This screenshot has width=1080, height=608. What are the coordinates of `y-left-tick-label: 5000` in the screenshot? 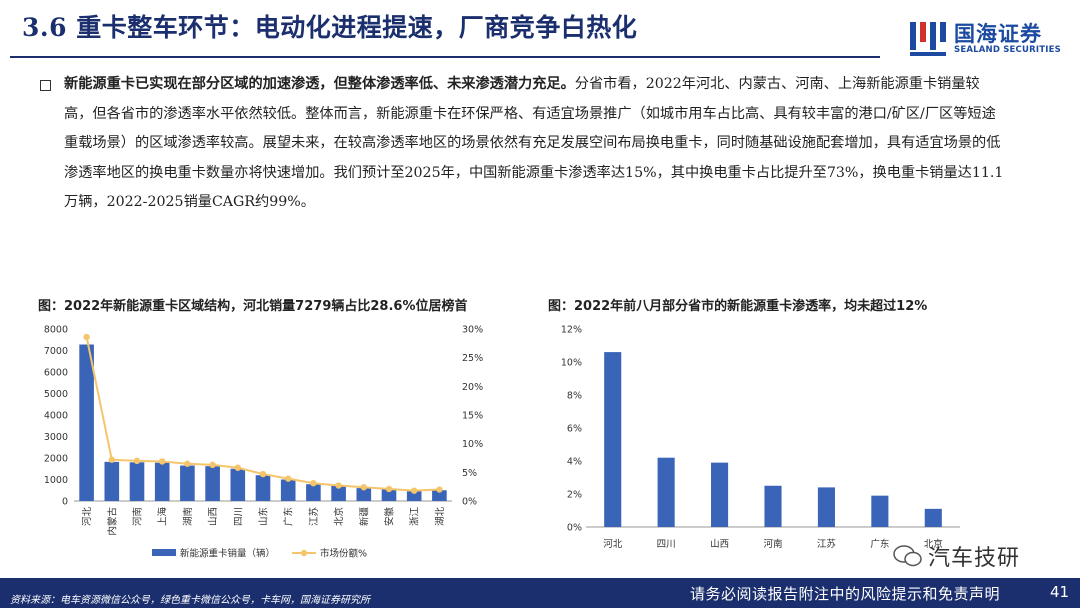 It's located at (56, 394).